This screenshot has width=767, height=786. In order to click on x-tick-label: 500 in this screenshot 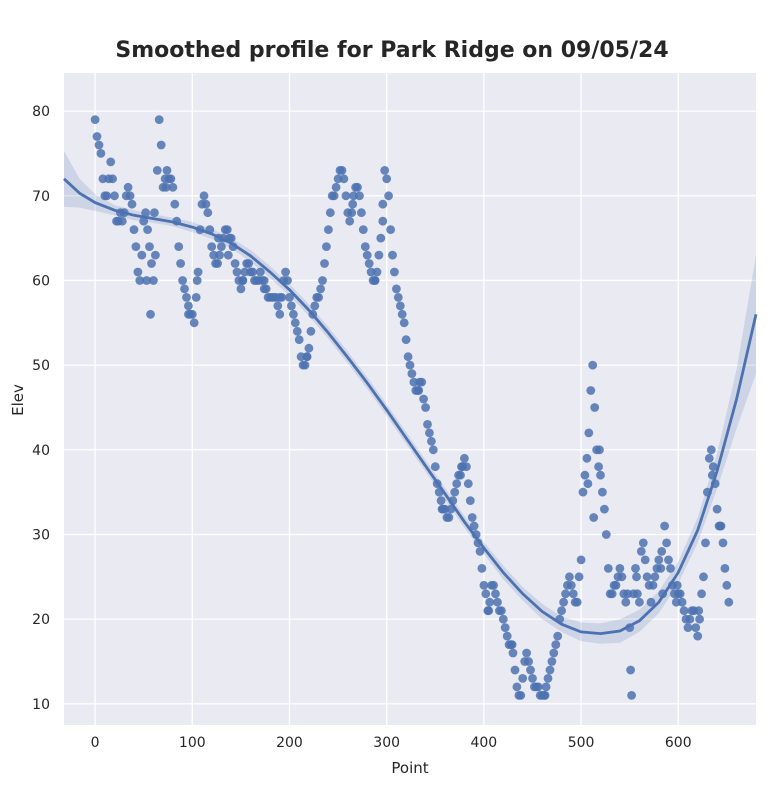, I will do `click(581, 743)`.